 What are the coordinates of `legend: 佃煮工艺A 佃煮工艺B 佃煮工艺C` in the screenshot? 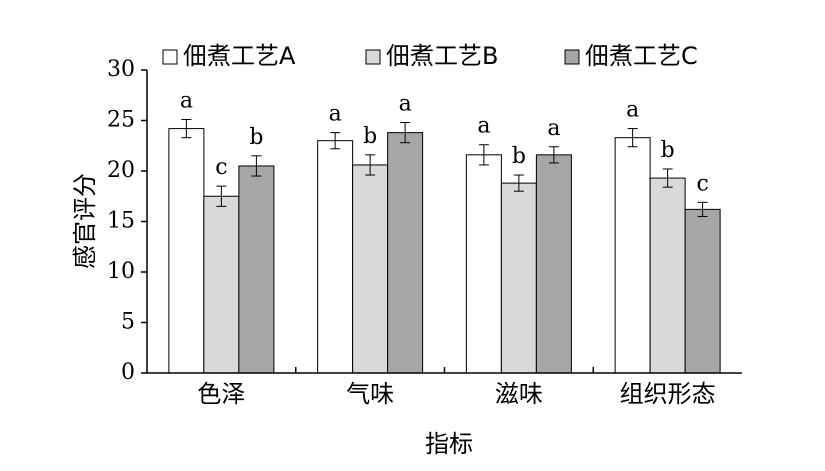 It's located at (430, 56).